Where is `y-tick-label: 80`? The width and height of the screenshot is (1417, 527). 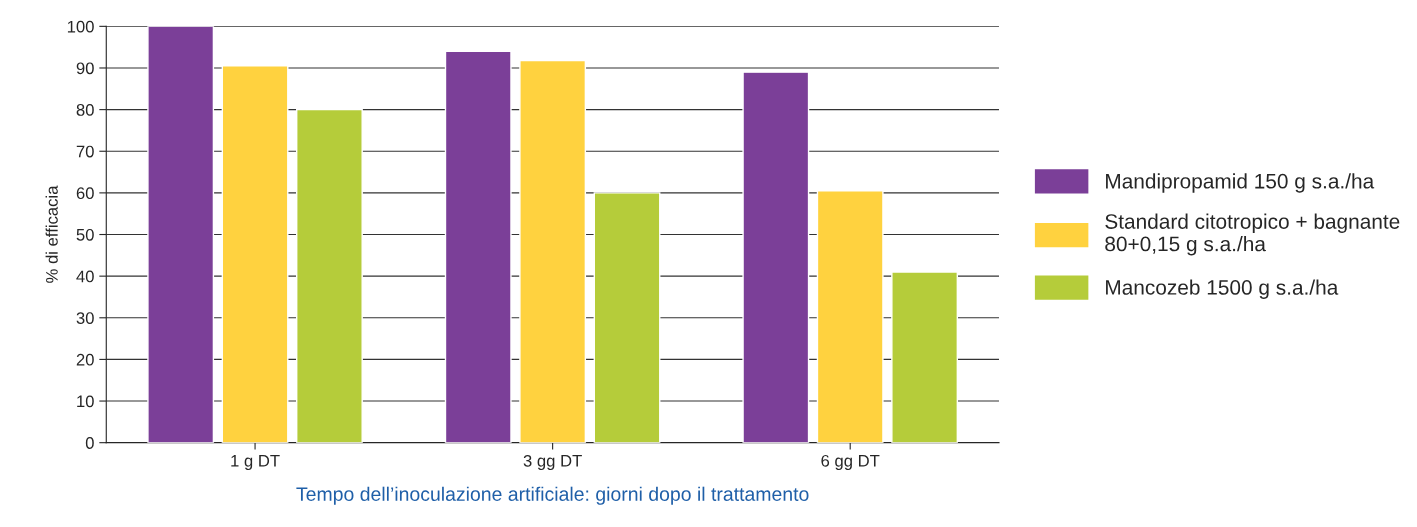 y-tick-label: 80 is located at coordinates (85, 110).